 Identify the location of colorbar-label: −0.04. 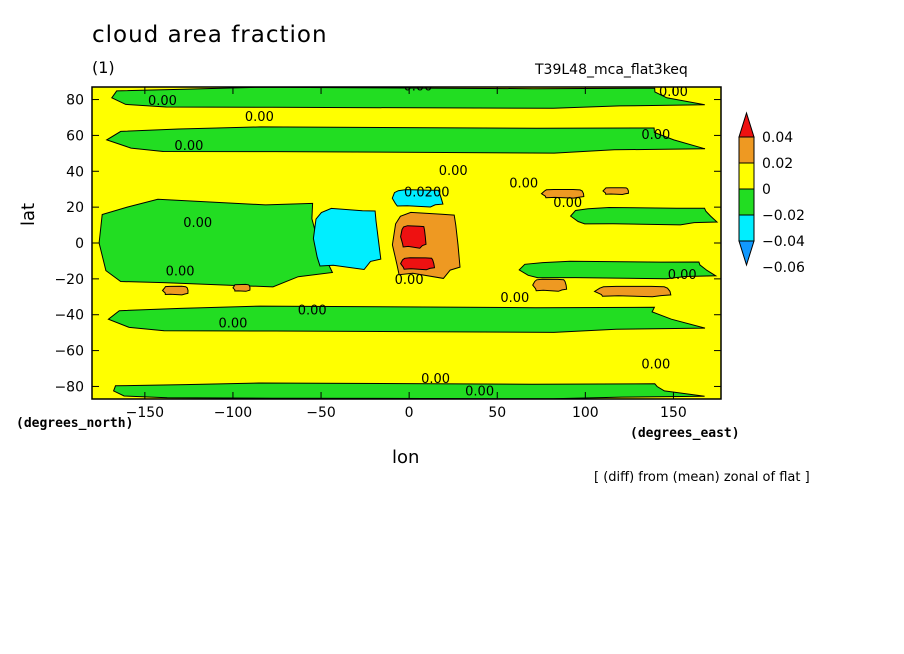
(783, 242).